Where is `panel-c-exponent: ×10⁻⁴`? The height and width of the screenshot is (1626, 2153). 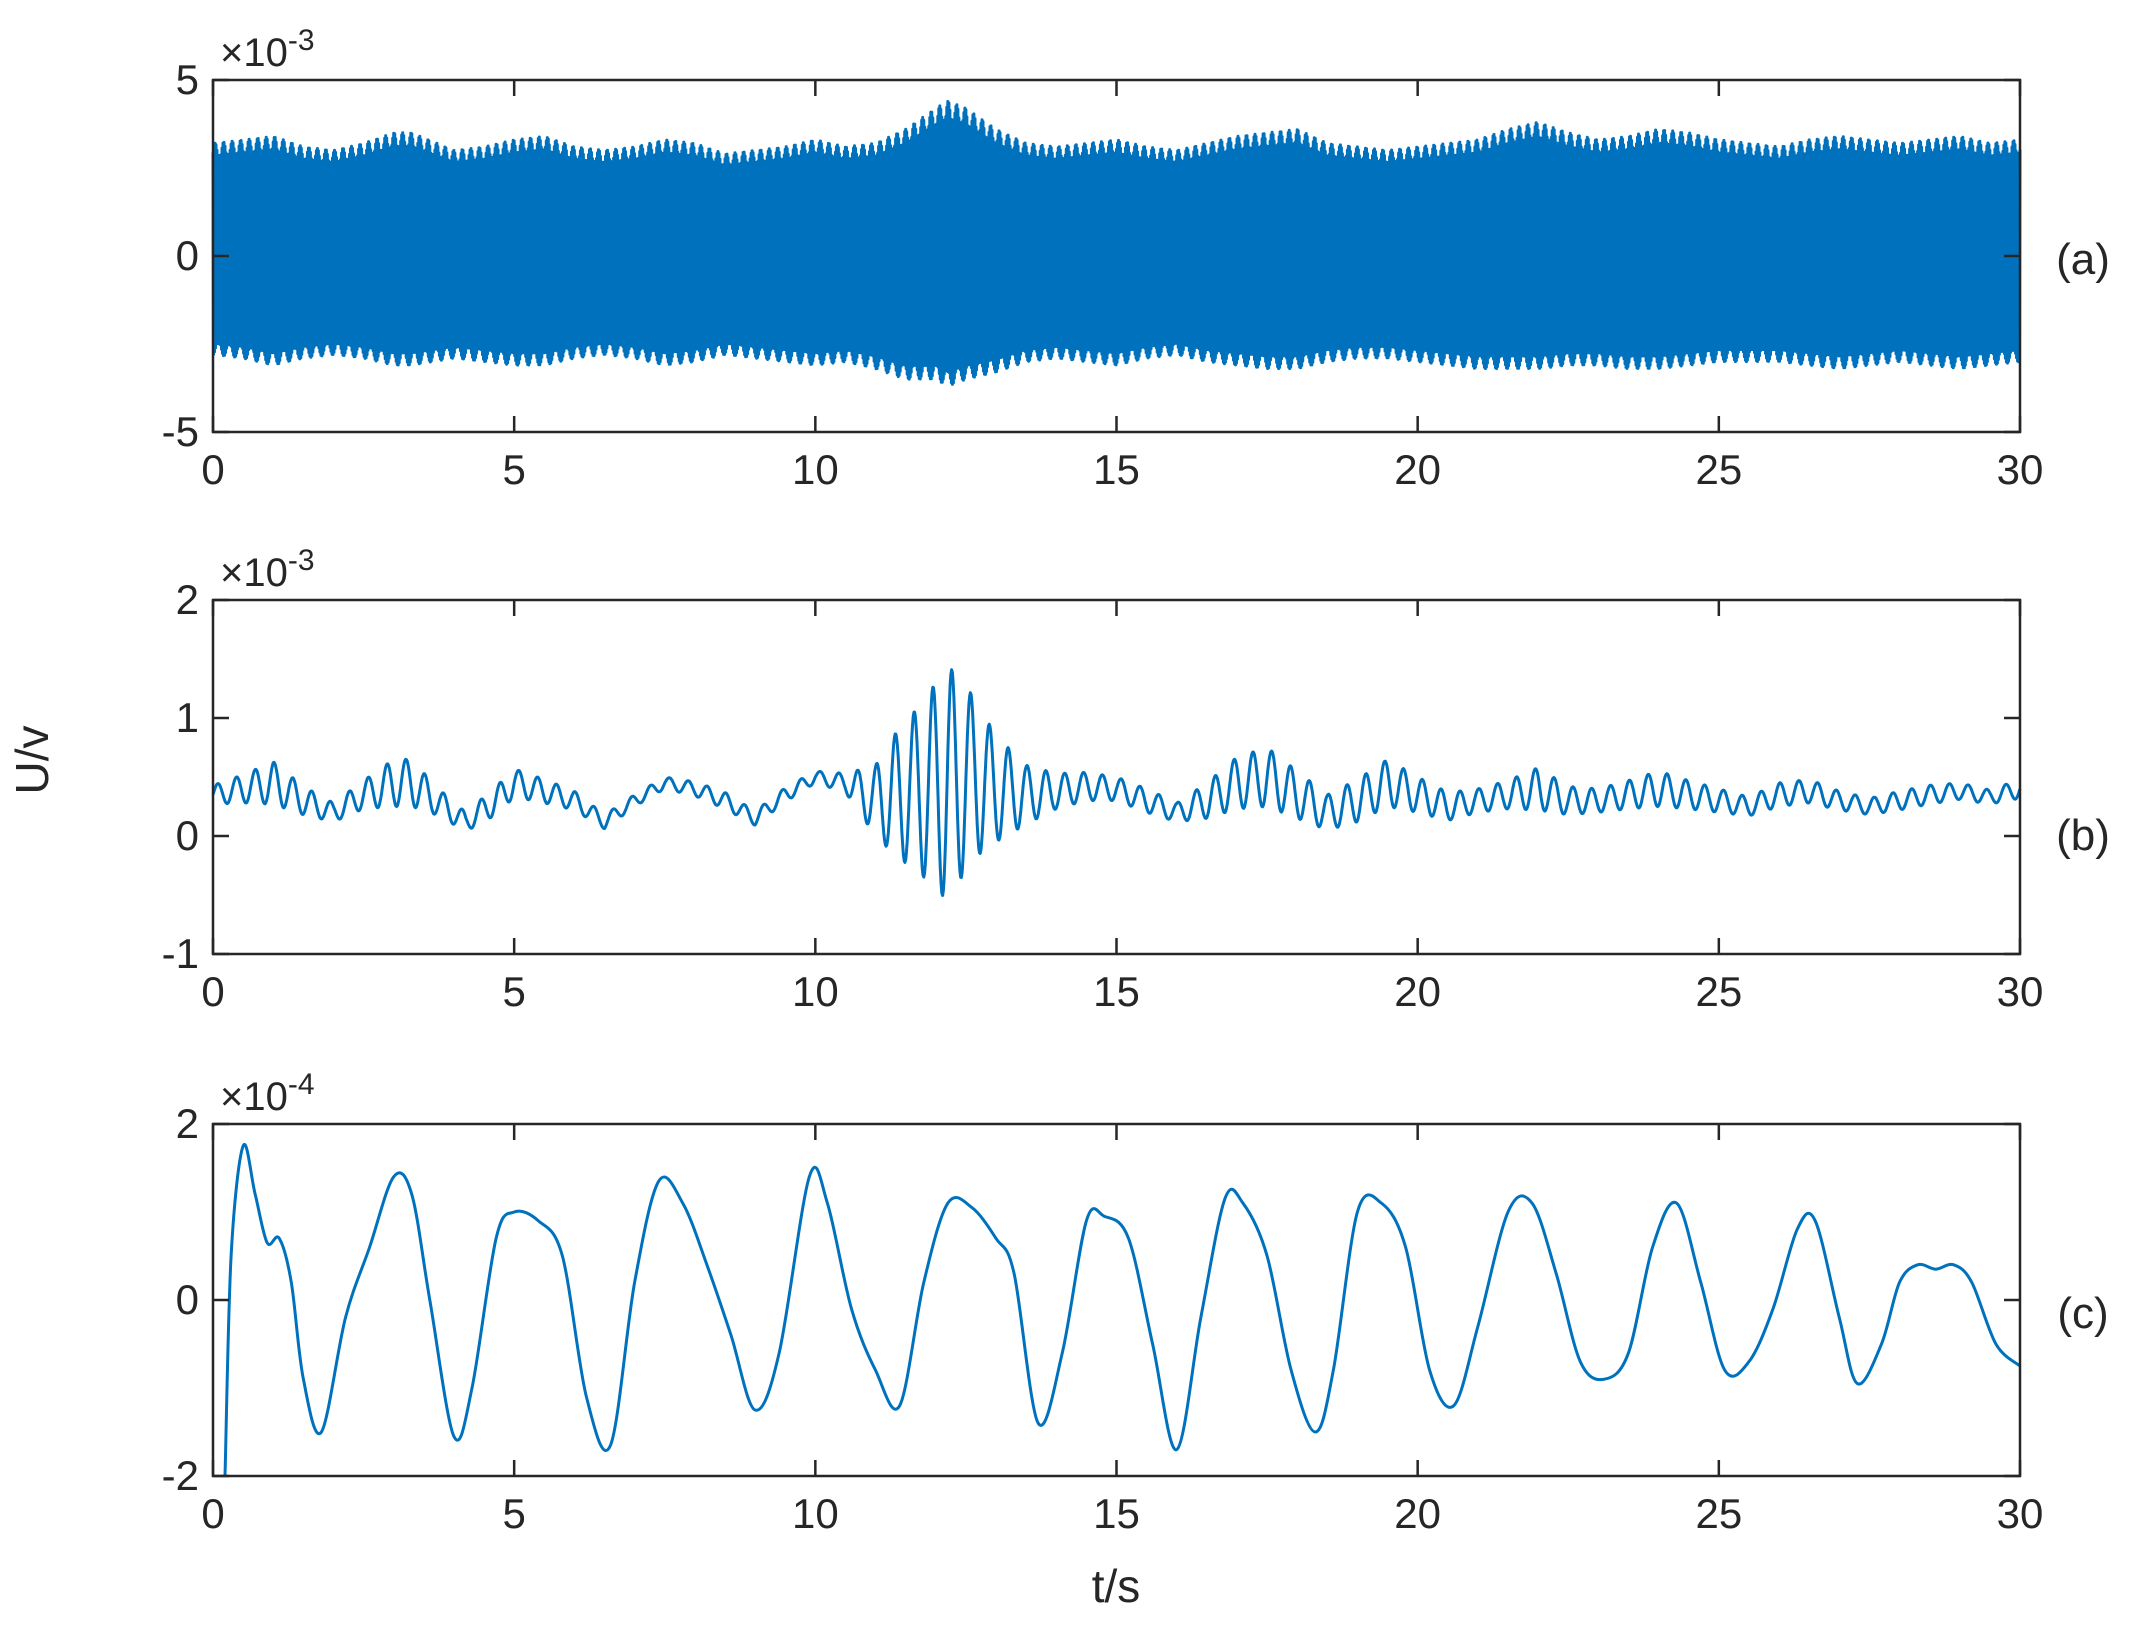
panel-c-exponent: ×10⁻⁴ is located at coordinates (267, 1093).